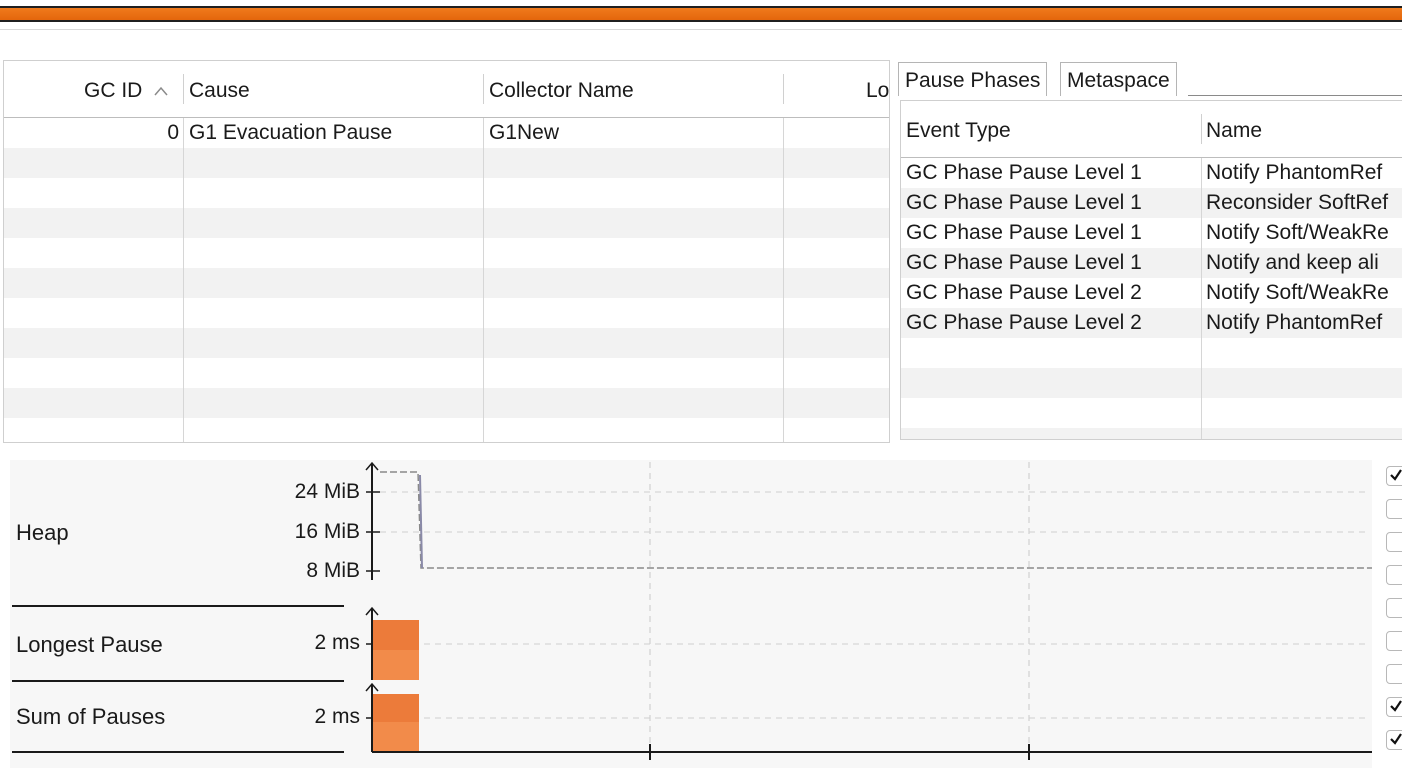 Image resolution: width=1402 pixels, height=768 pixels. Describe the element at coordinates (1151, 203) in the screenshot. I see `table-row: GC Phase Pause Level 1 Reconsider SoftRef` at that location.